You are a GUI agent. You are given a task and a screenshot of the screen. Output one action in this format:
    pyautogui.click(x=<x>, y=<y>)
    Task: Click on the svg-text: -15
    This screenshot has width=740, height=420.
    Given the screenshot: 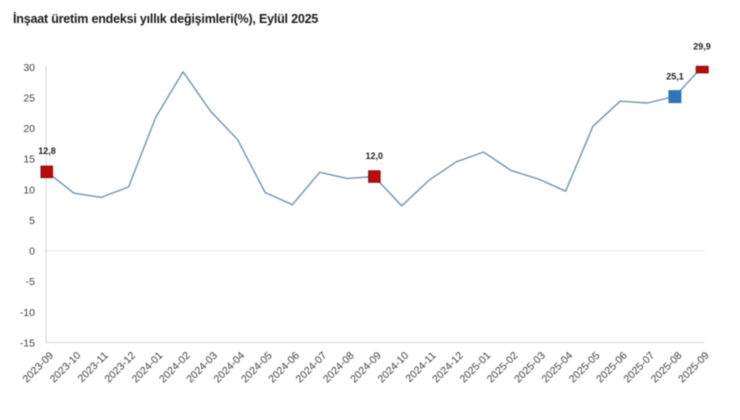 What is the action you would take?
    pyautogui.click(x=27, y=343)
    